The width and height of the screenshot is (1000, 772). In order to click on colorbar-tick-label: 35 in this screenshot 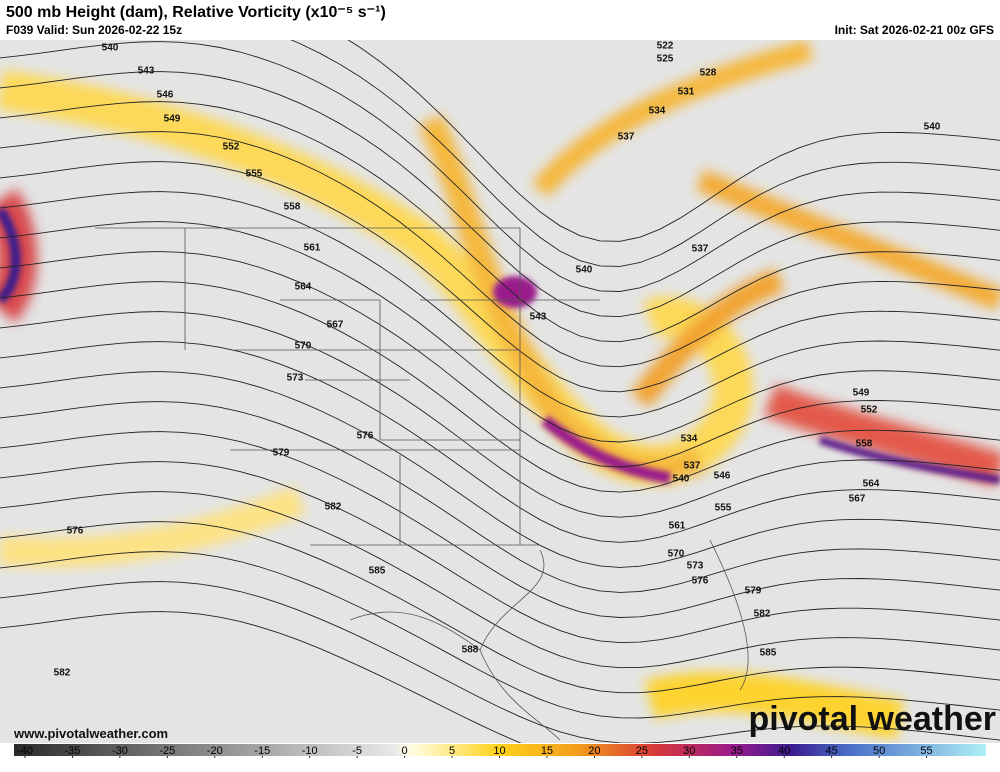, I will do `click(737, 751)`.